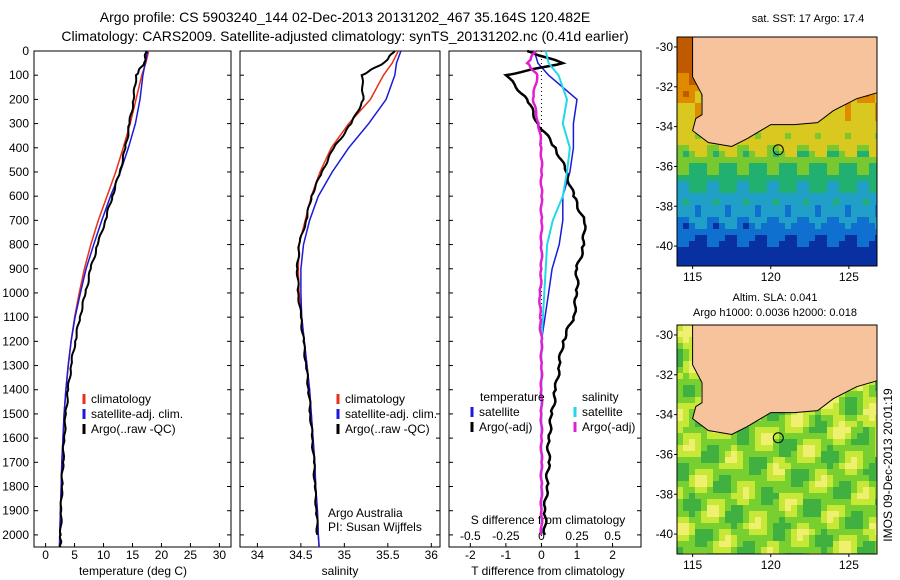 Image resolution: width=900 pixels, height=580 pixels. Describe the element at coordinates (665, 335) in the screenshot. I see `lat-tick-label: -30` at that location.